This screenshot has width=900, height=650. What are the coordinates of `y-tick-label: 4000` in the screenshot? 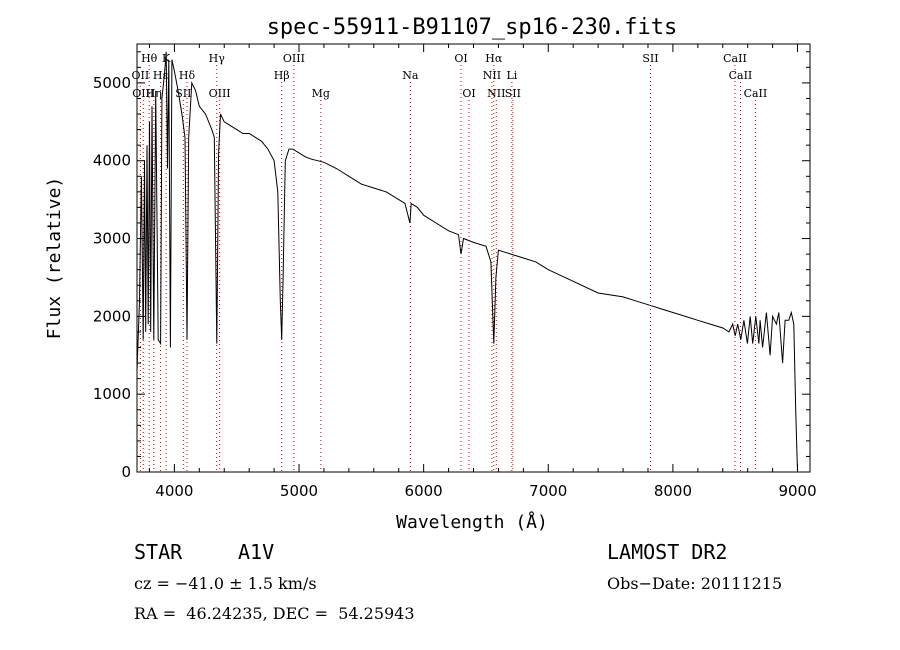 It's located at (112, 161).